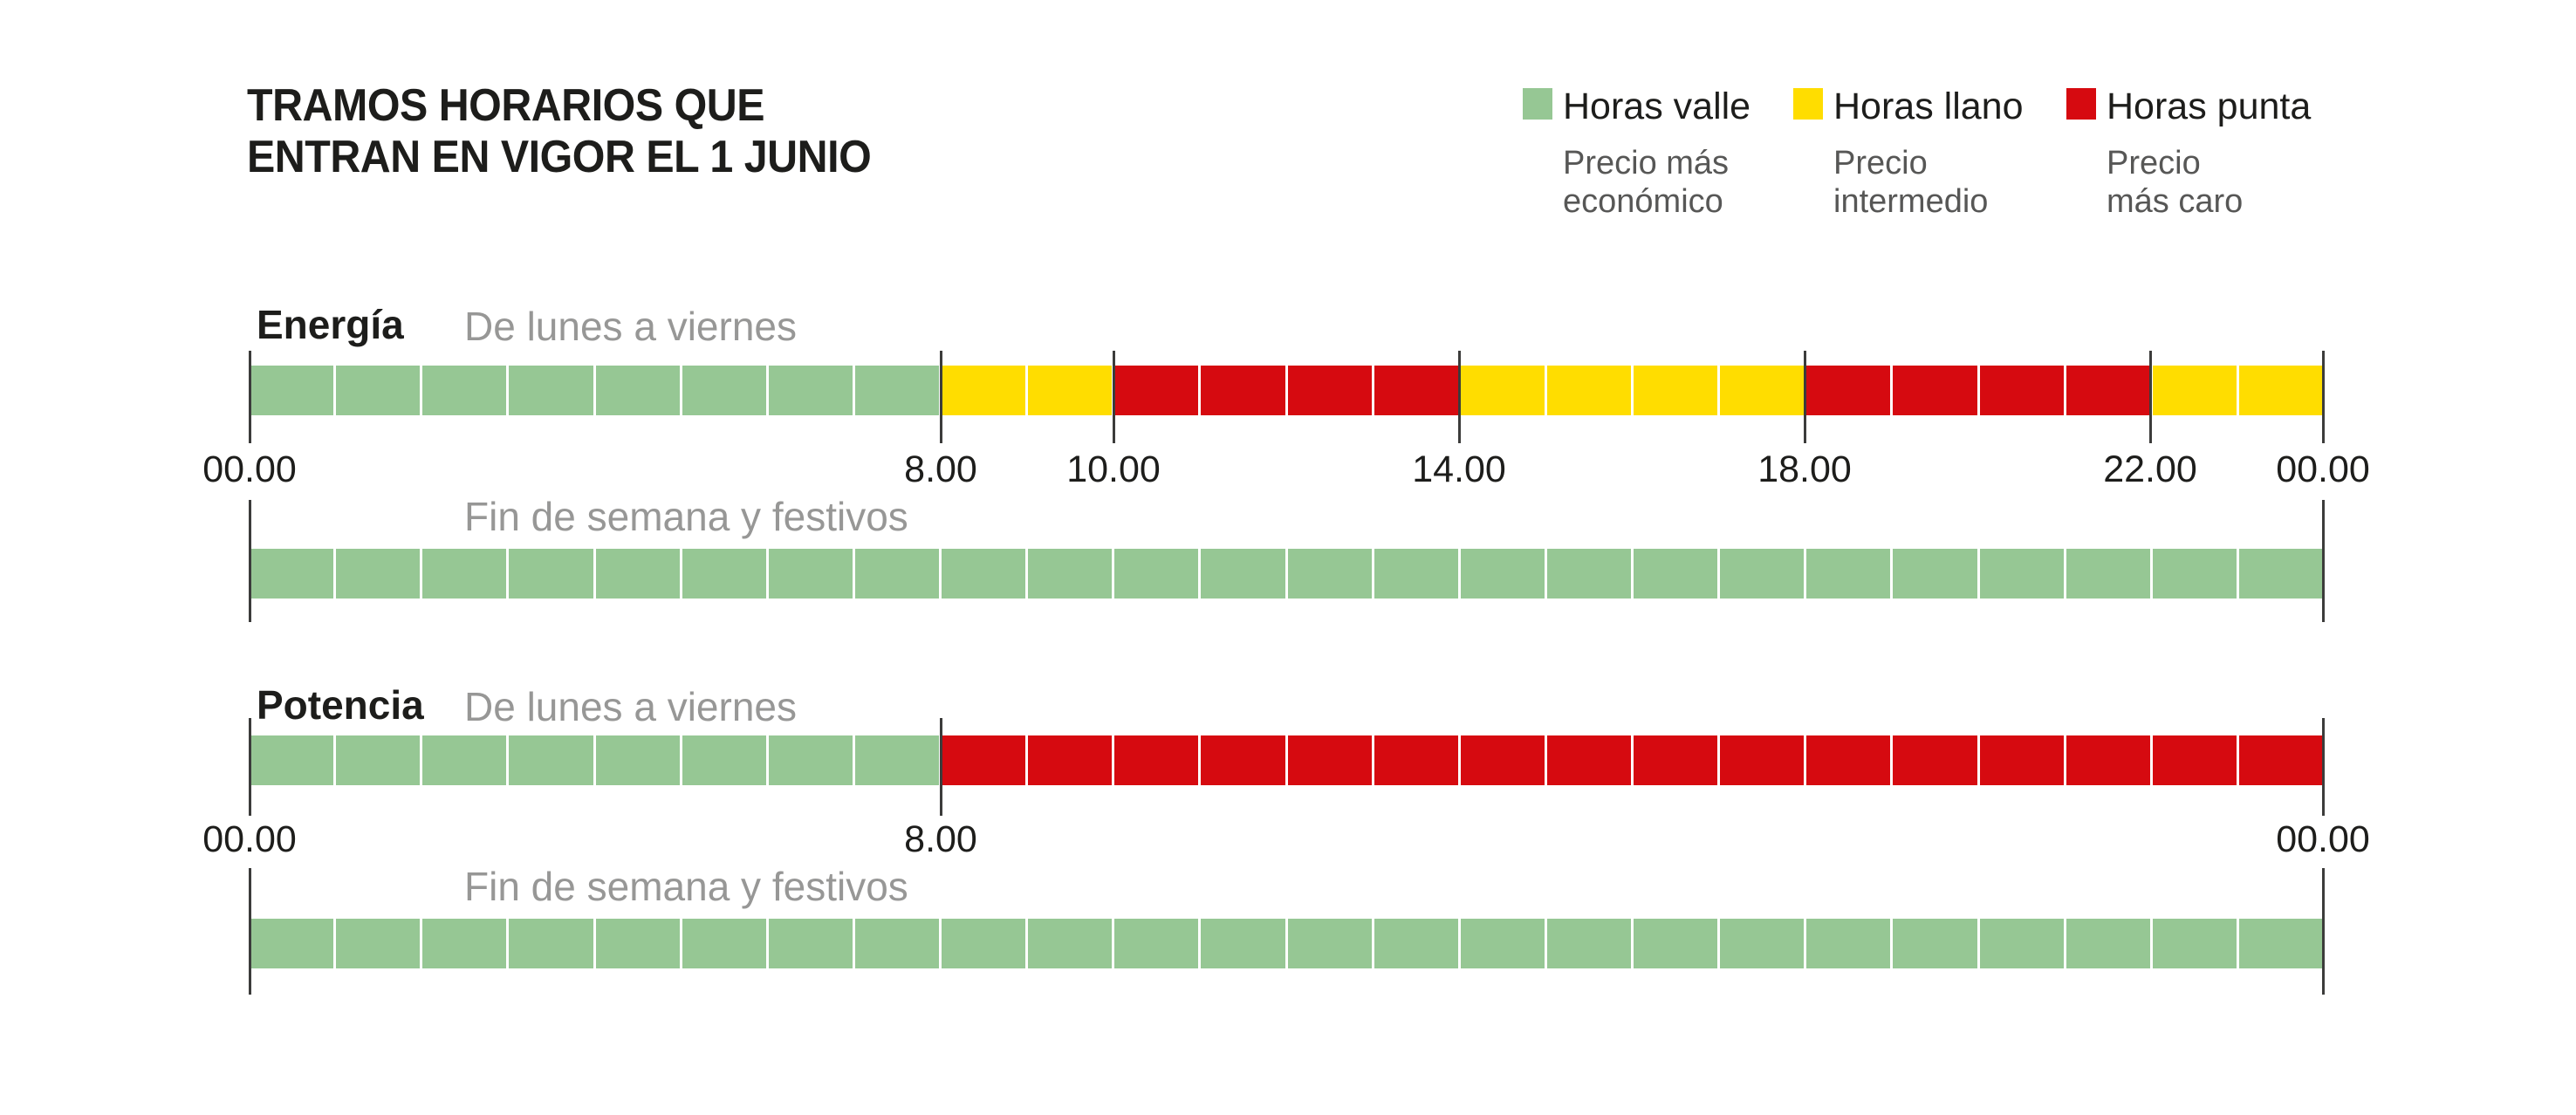  What do you see at coordinates (631, 326) in the screenshot?
I see `row-label-energia-weekdays: De lunes a viernes` at bounding box center [631, 326].